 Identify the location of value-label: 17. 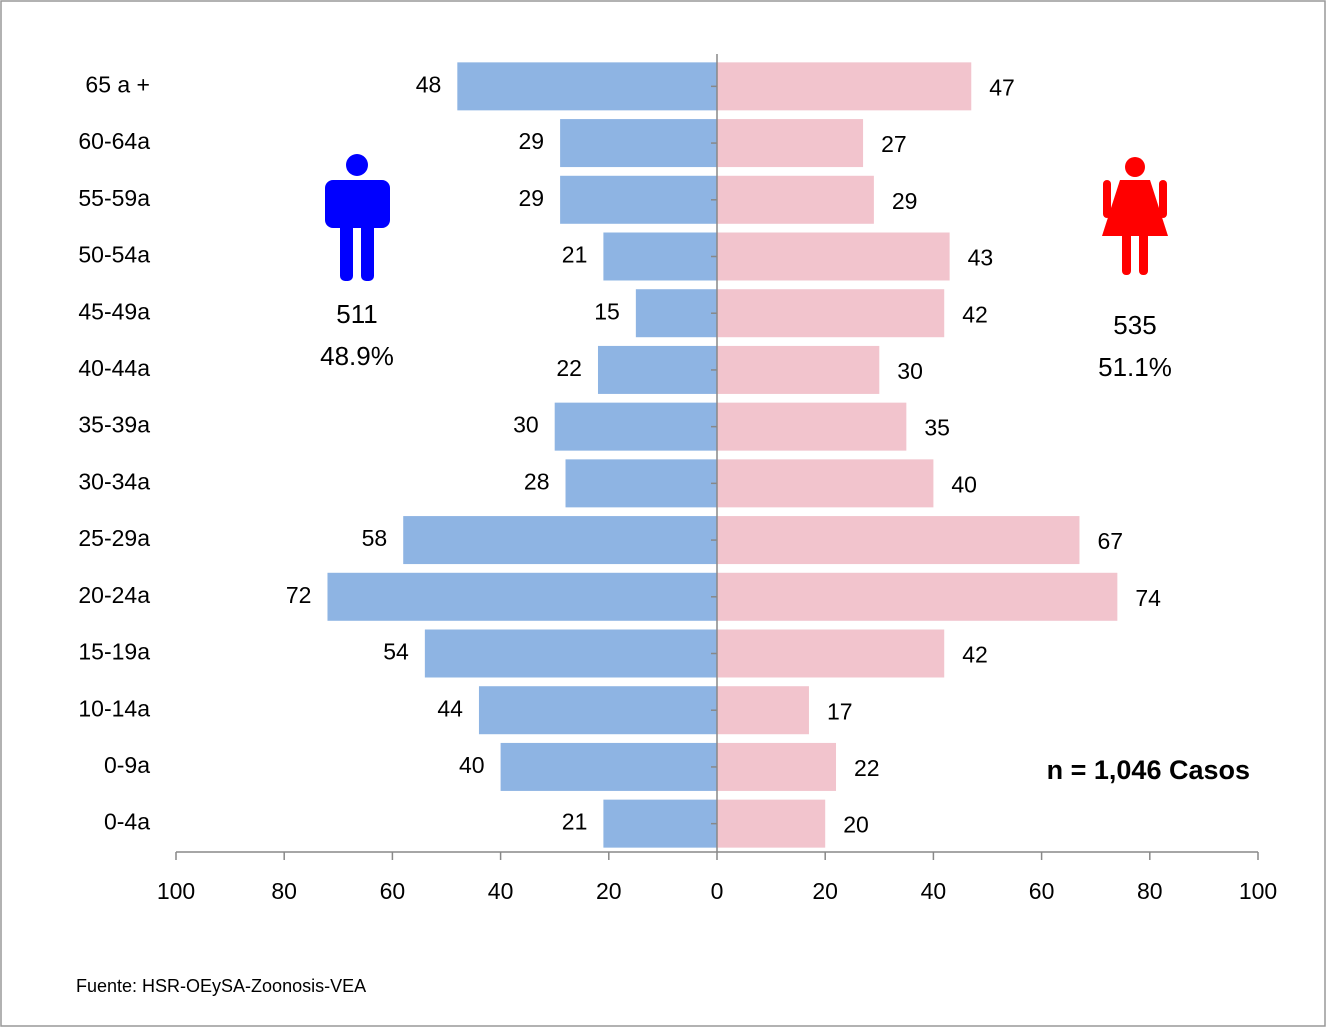
(840, 711).